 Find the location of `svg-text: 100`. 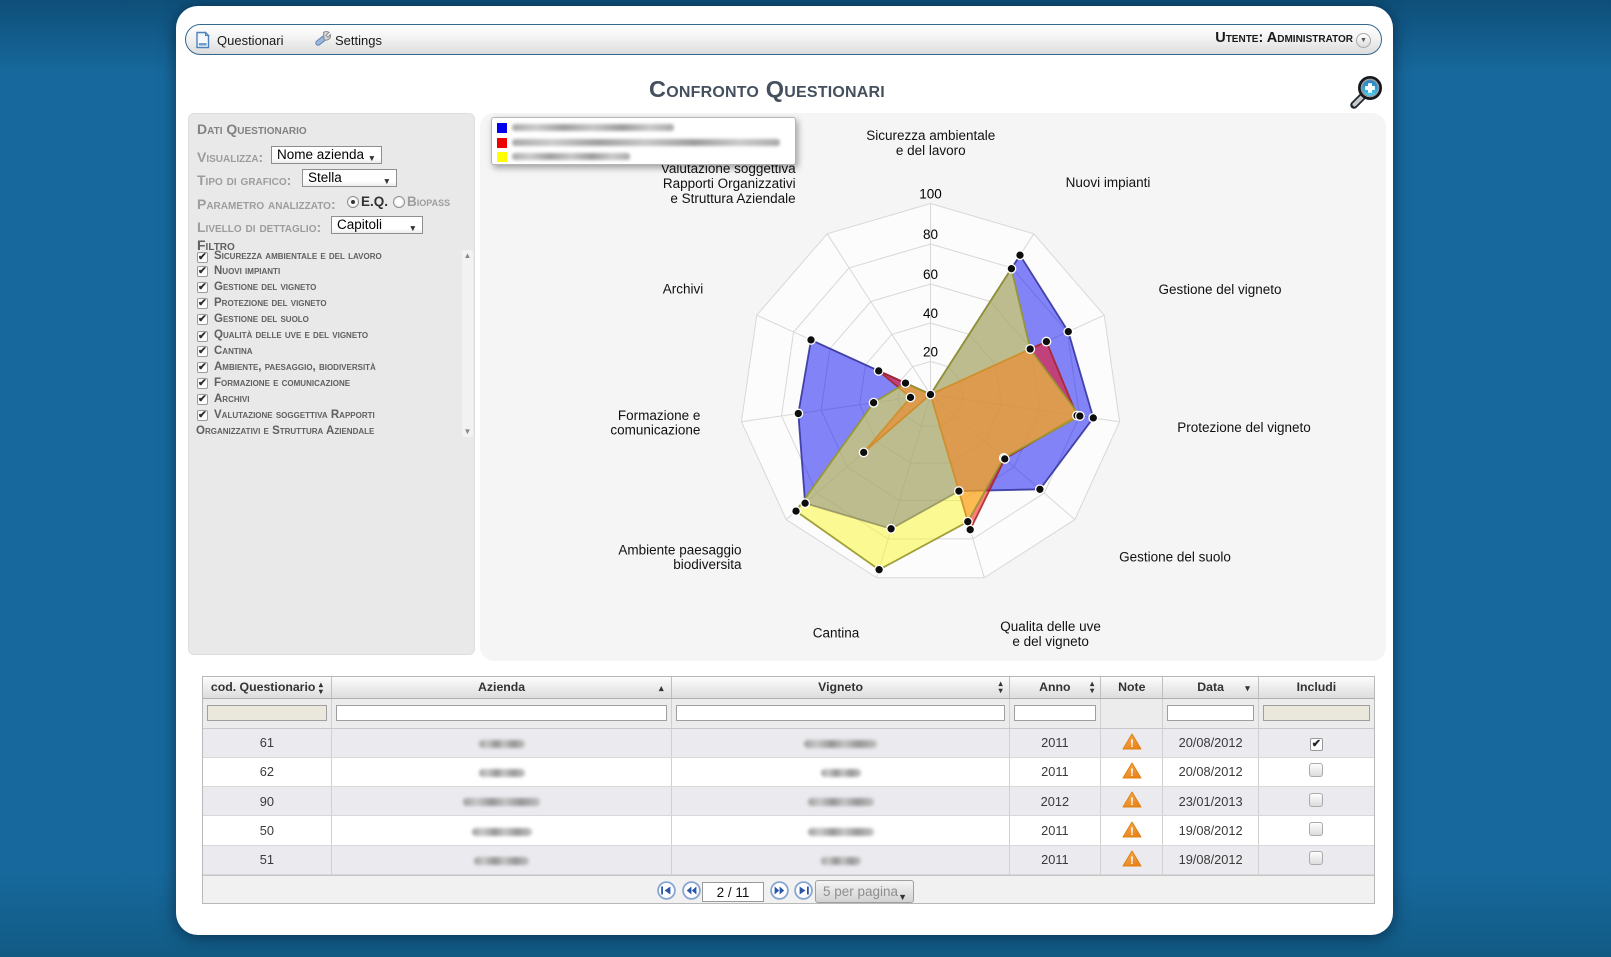

svg-text: 100 is located at coordinates (930, 194).